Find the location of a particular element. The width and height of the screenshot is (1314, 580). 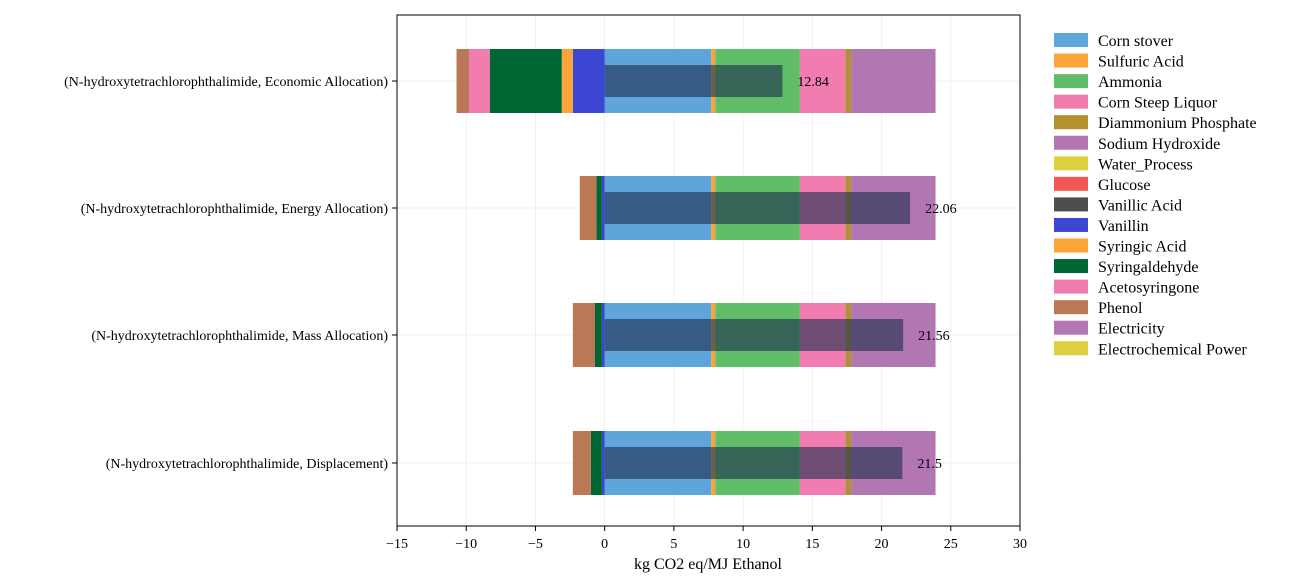

legend-label: Electrochemical Power is located at coordinates (1172, 349).